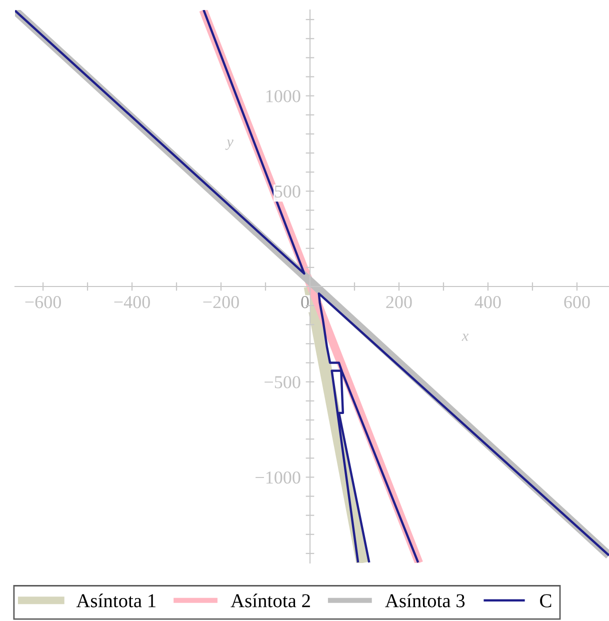 The height and width of the screenshot is (621, 609). I want to click on y-tick-label: 1000, so click(283, 96).